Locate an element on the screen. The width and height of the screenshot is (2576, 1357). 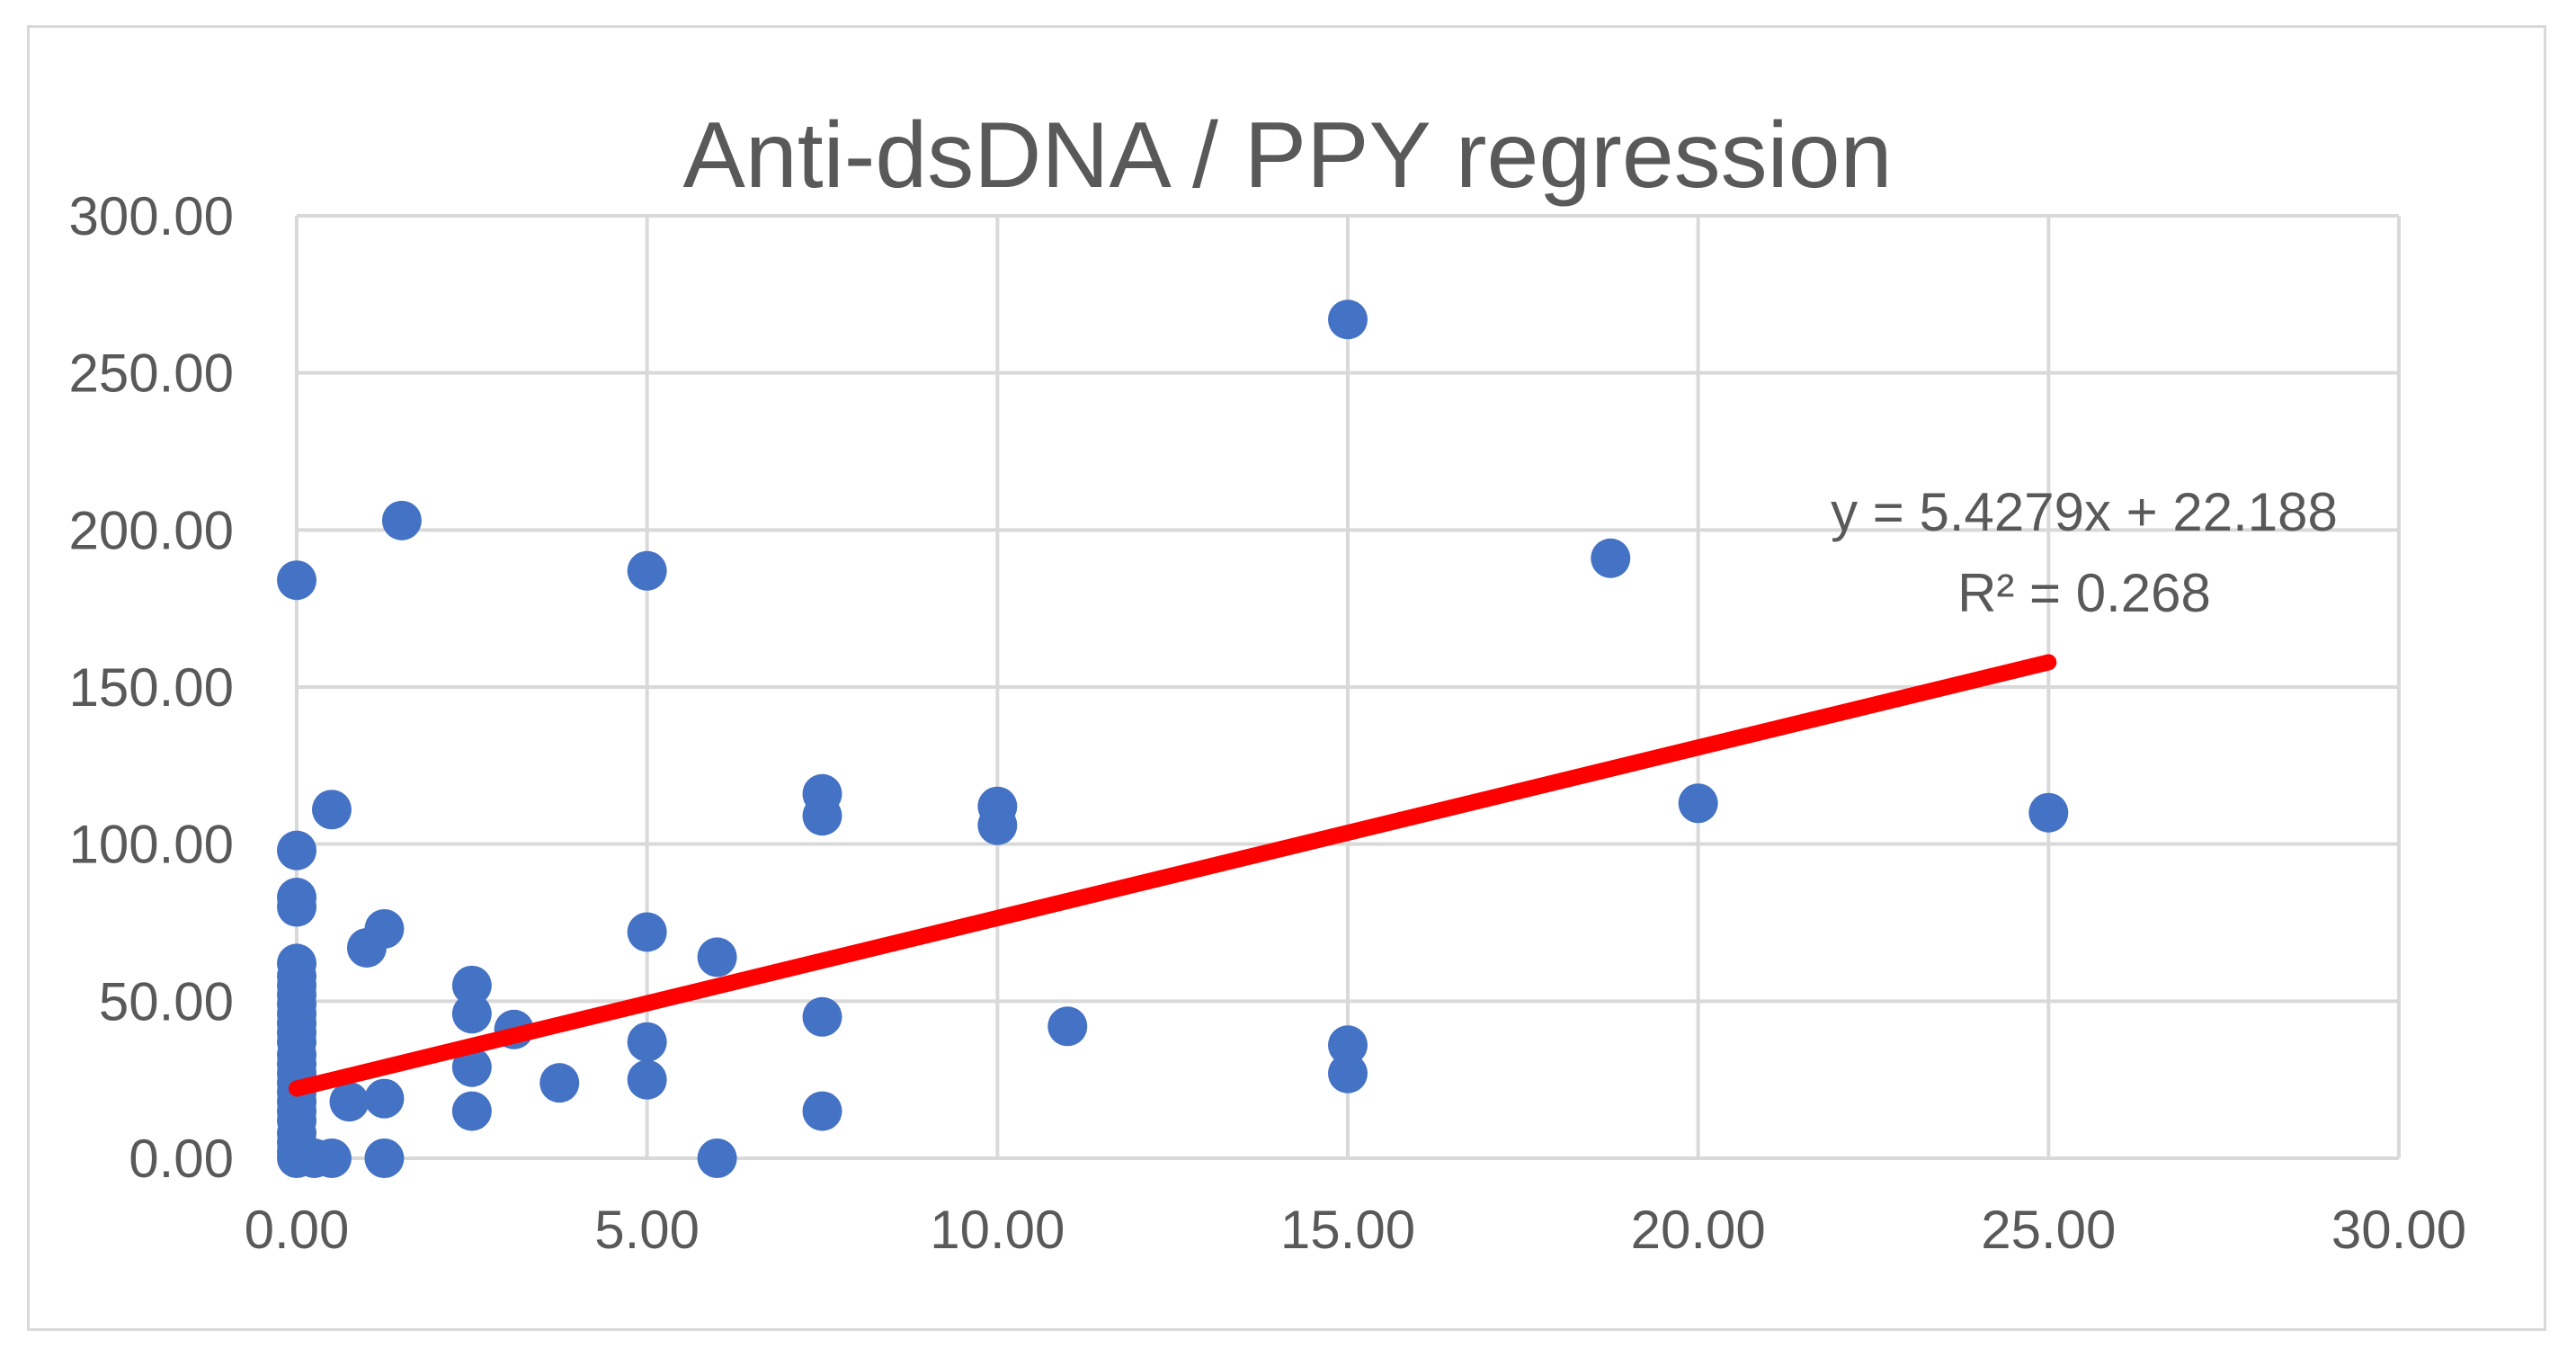
x-tick-label: 15.00 is located at coordinates (1347, 1230).